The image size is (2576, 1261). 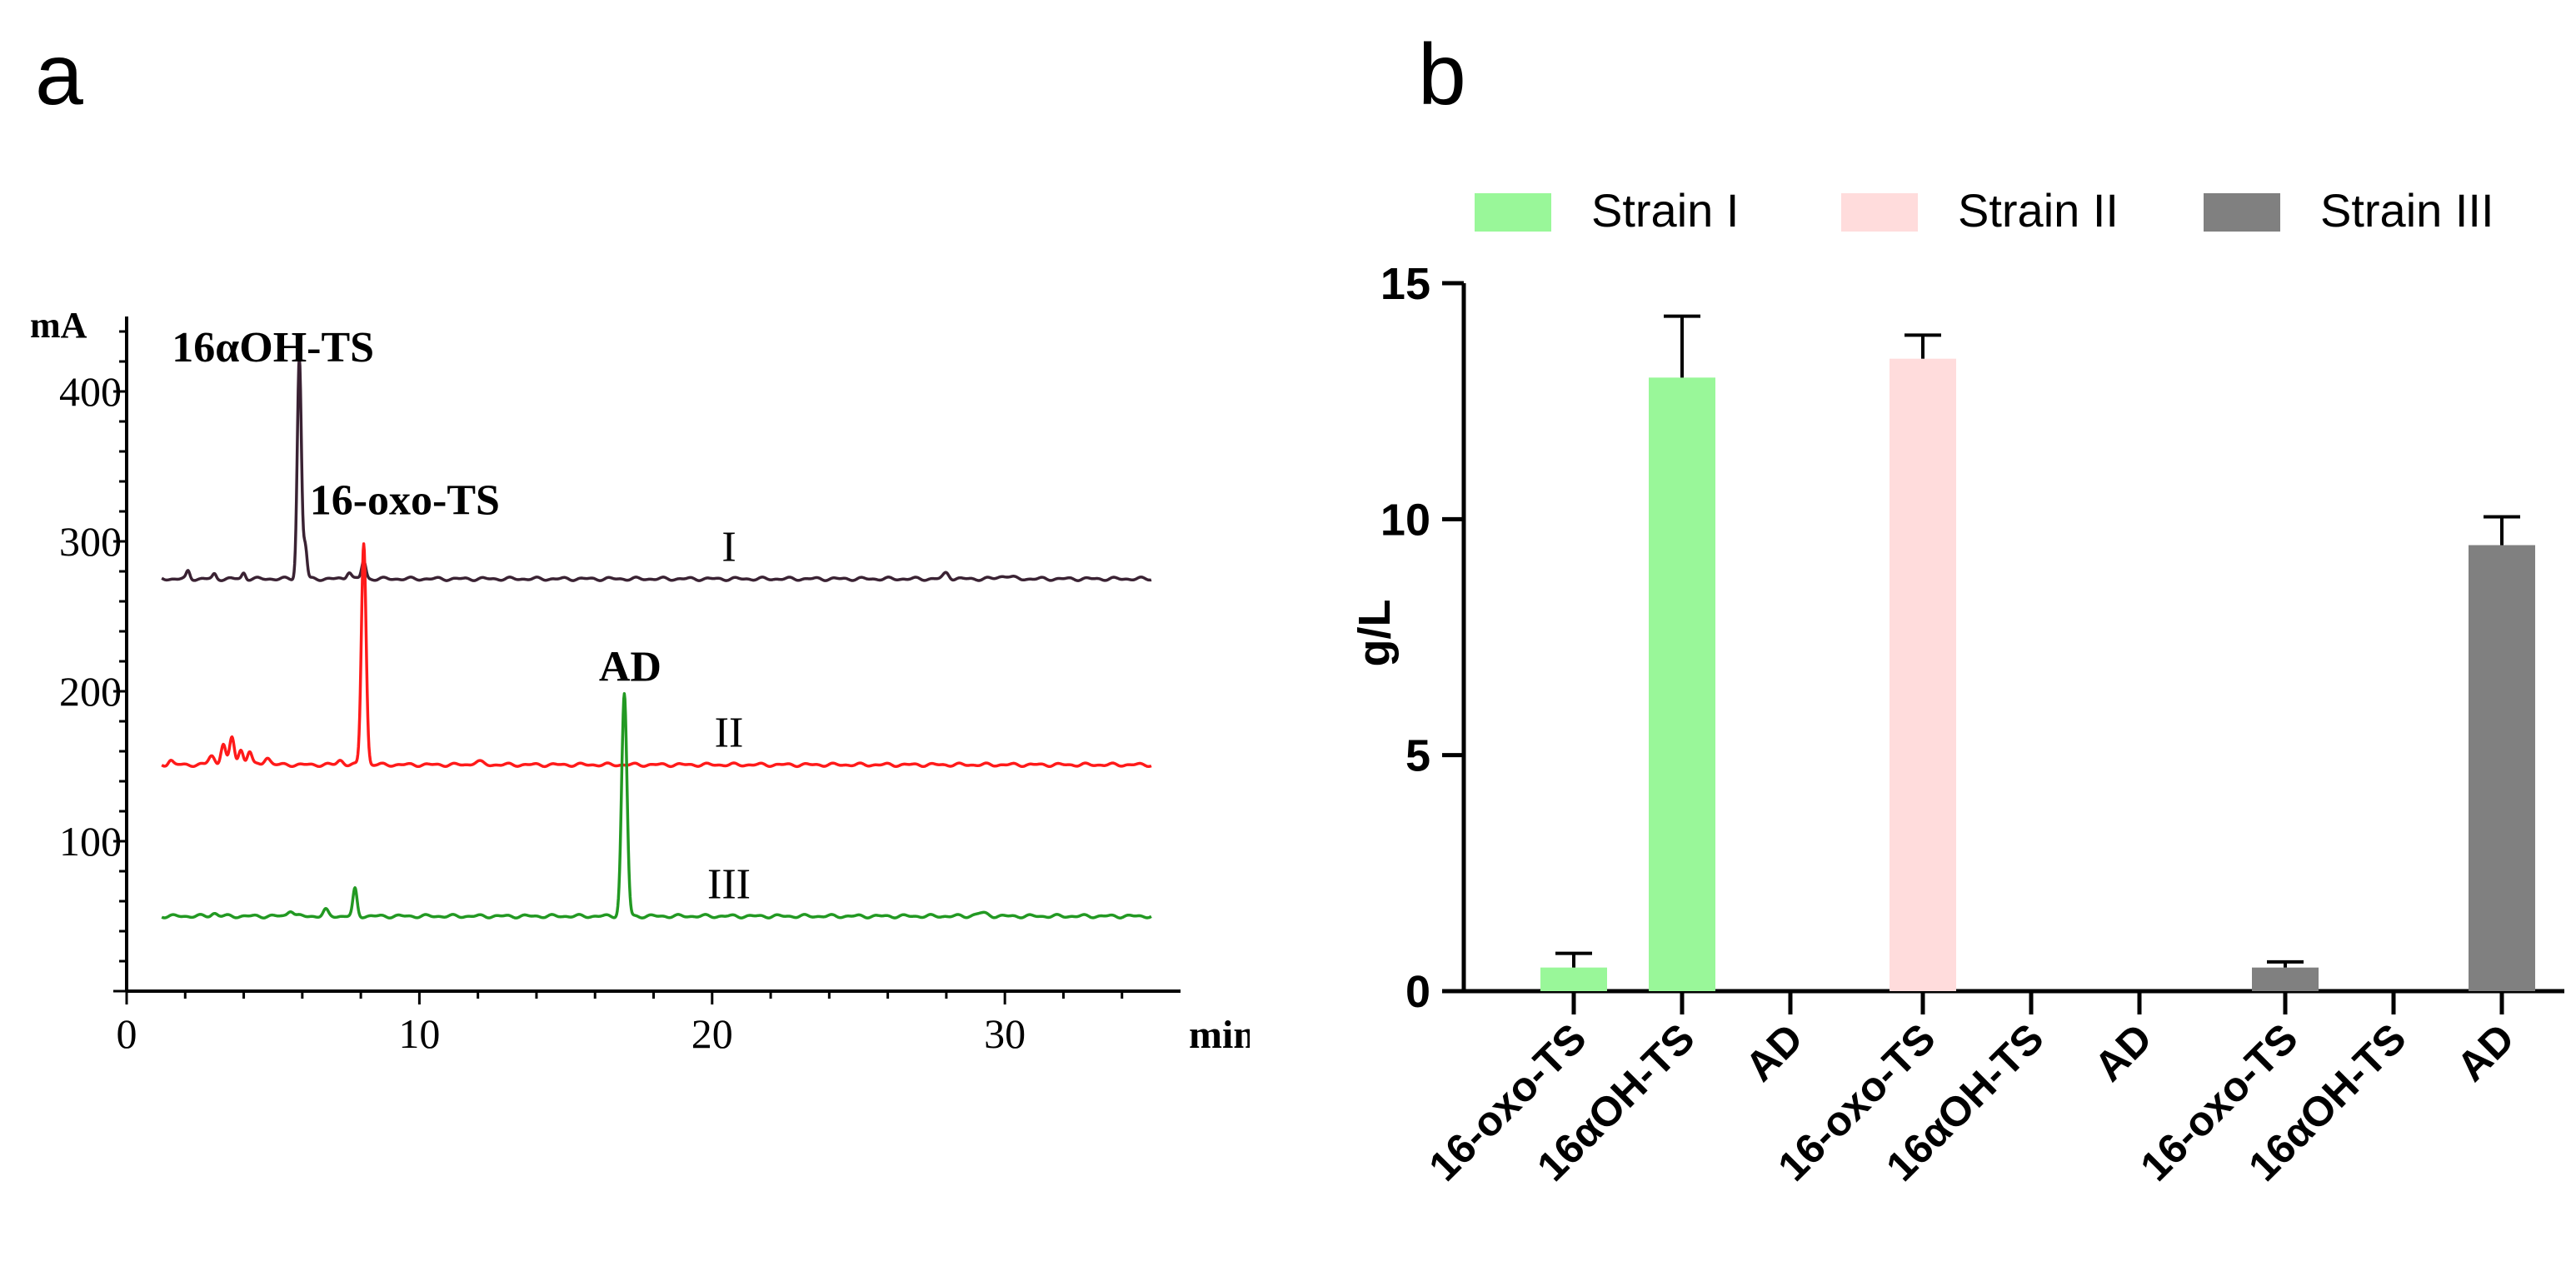 What do you see at coordinates (59, 75) in the screenshot?
I see `panel-label-a: a` at bounding box center [59, 75].